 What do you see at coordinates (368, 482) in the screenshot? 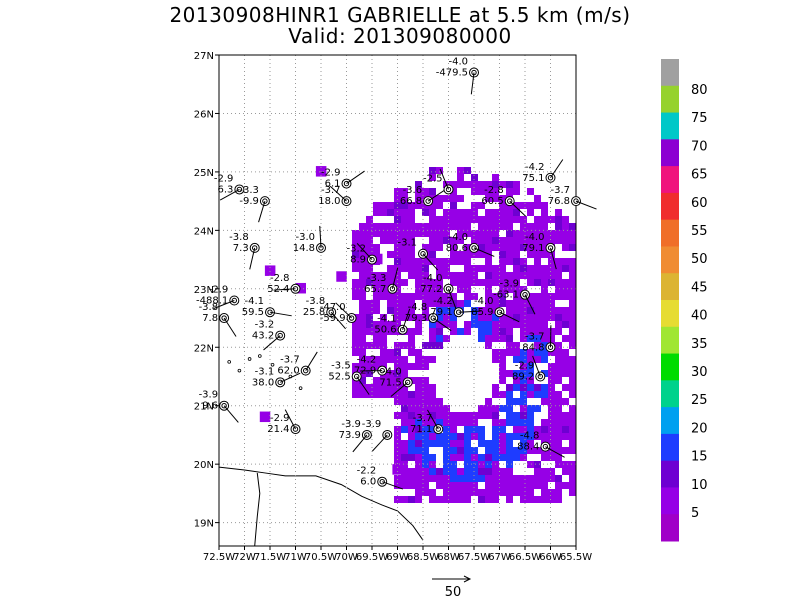
I see `station-value-bottom: 6.0` at bounding box center [368, 482].